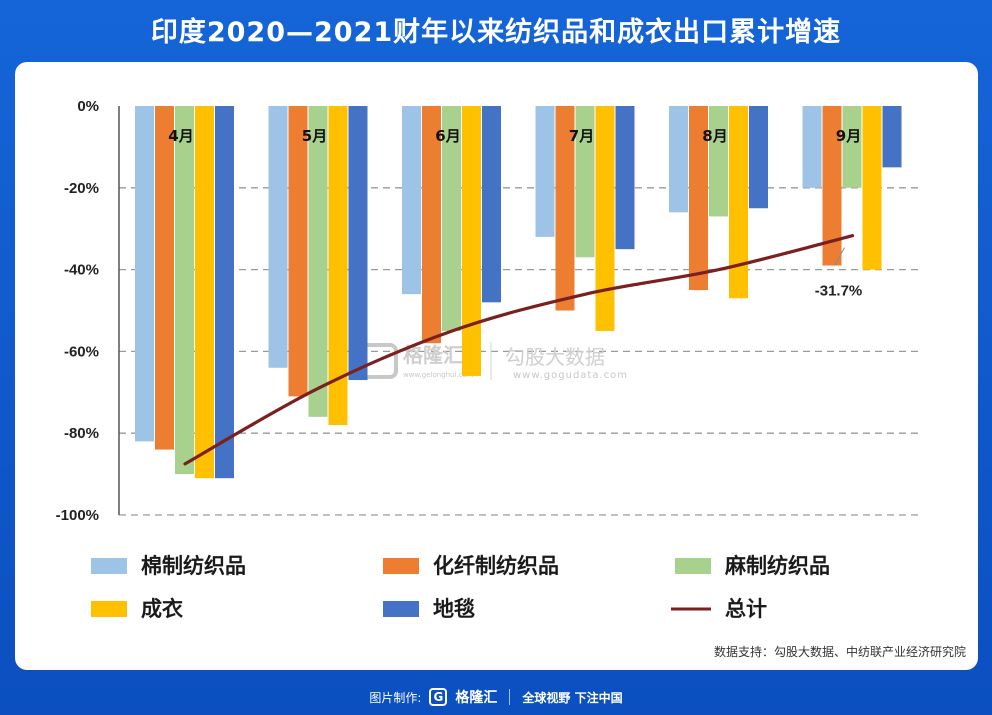 The height and width of the screenshot is (715, 992). I want to click on legend-label-4: 成衣, so click(162, 609).